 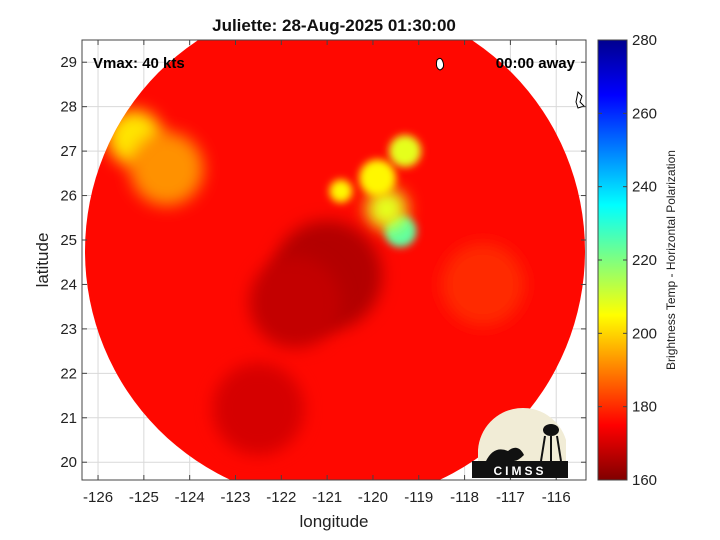 I want to click on logo-dish-icon, so click(x=505, y=454).